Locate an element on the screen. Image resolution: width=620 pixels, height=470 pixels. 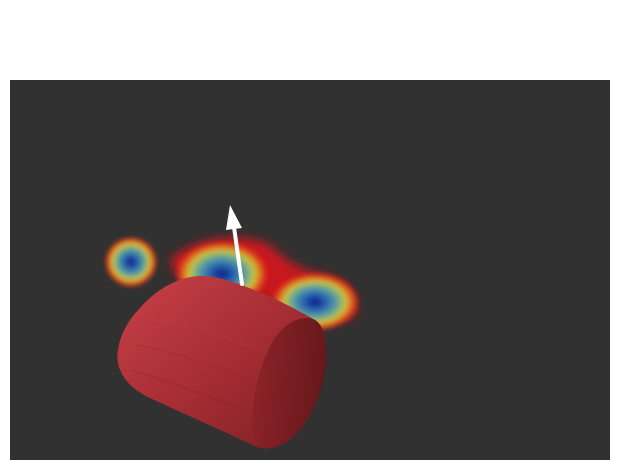
arrow-head-icon is located at coordinates (234, 217).